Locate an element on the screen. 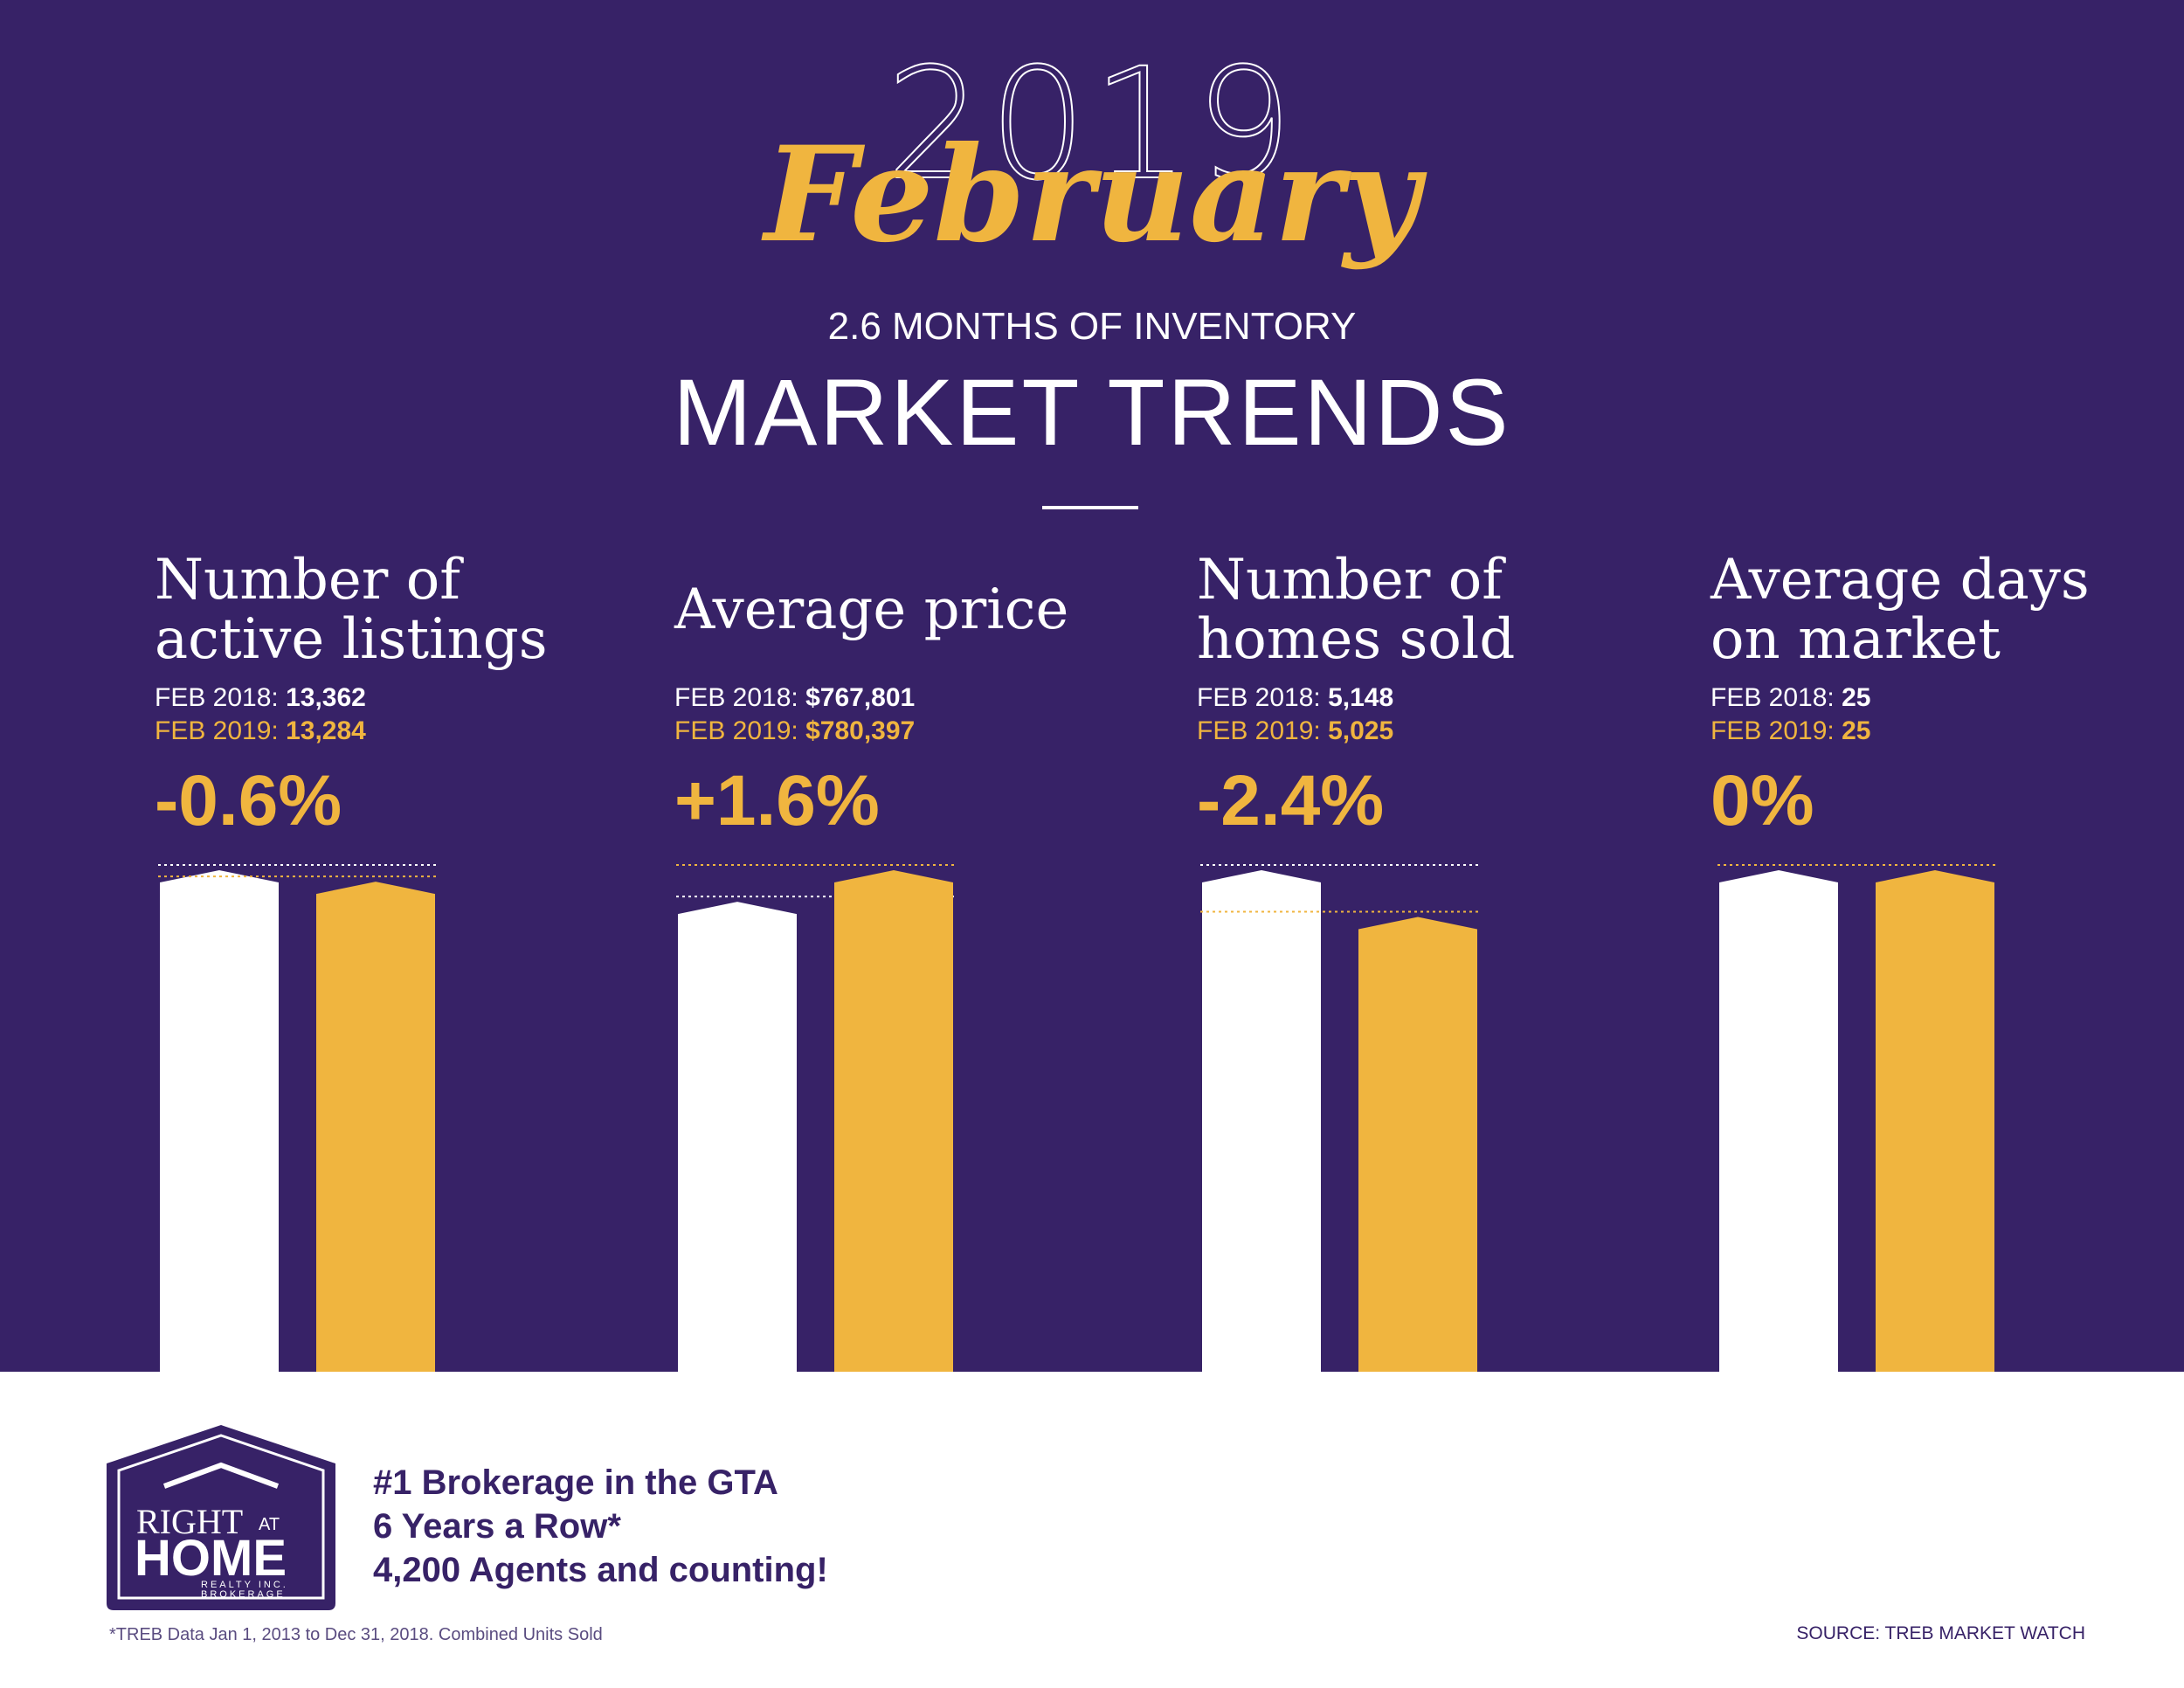 The width and height of the screenshot is (2184, 1688). year-heading: 2019 is located at coordinates (1091, 124).